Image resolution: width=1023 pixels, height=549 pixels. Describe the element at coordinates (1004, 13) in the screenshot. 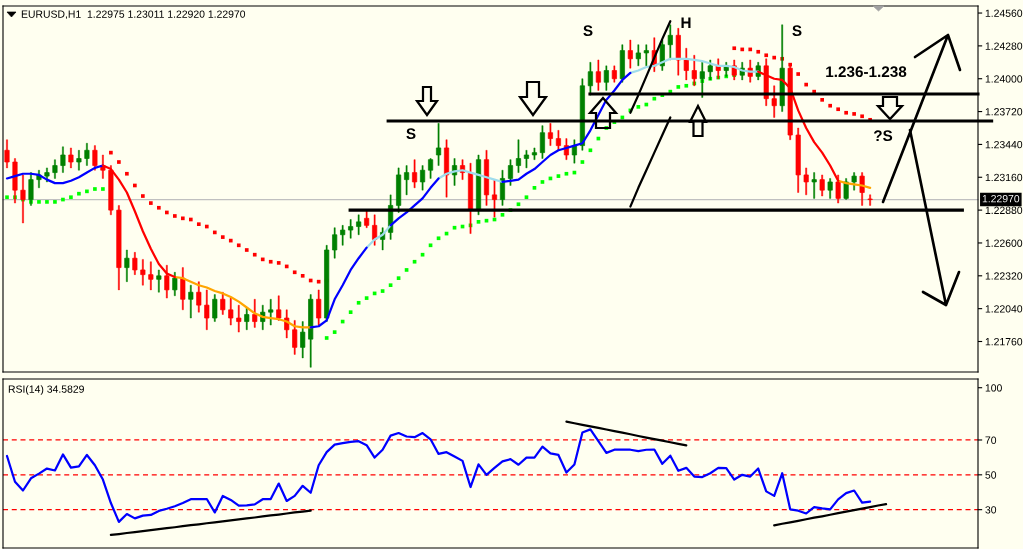

I see `y-tick-label: 1.24560` at that location.